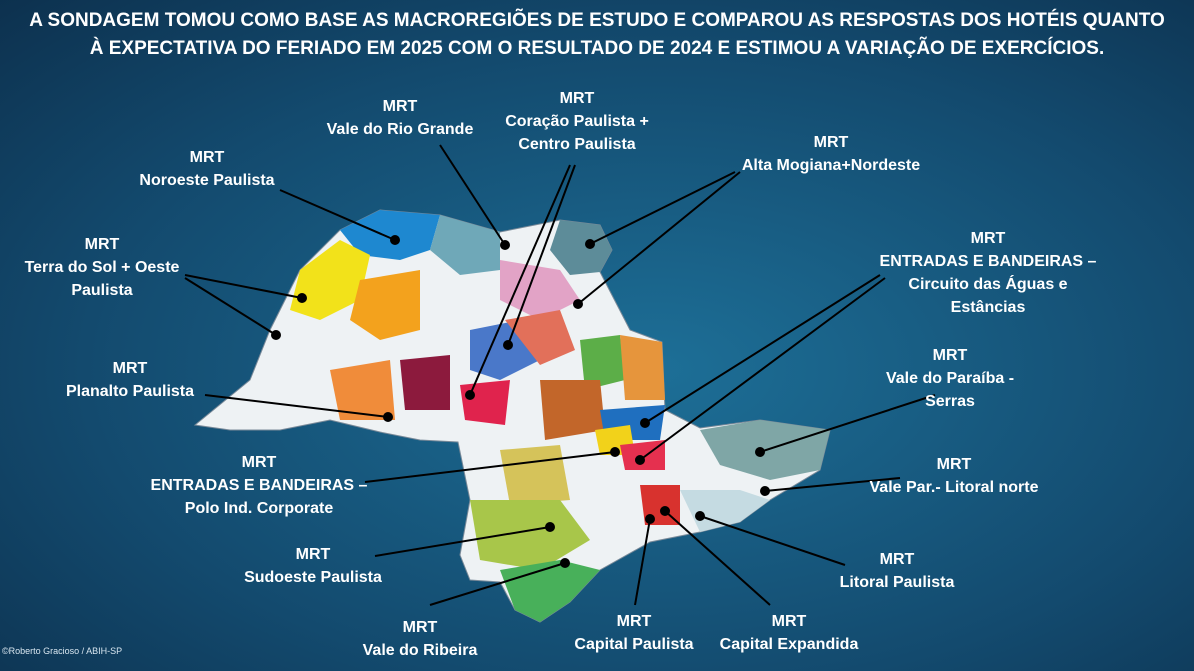  Describe the element at coordinates (789, 633) in the screenshot. I see `region-label: MRT Capital Expandida` at that location.